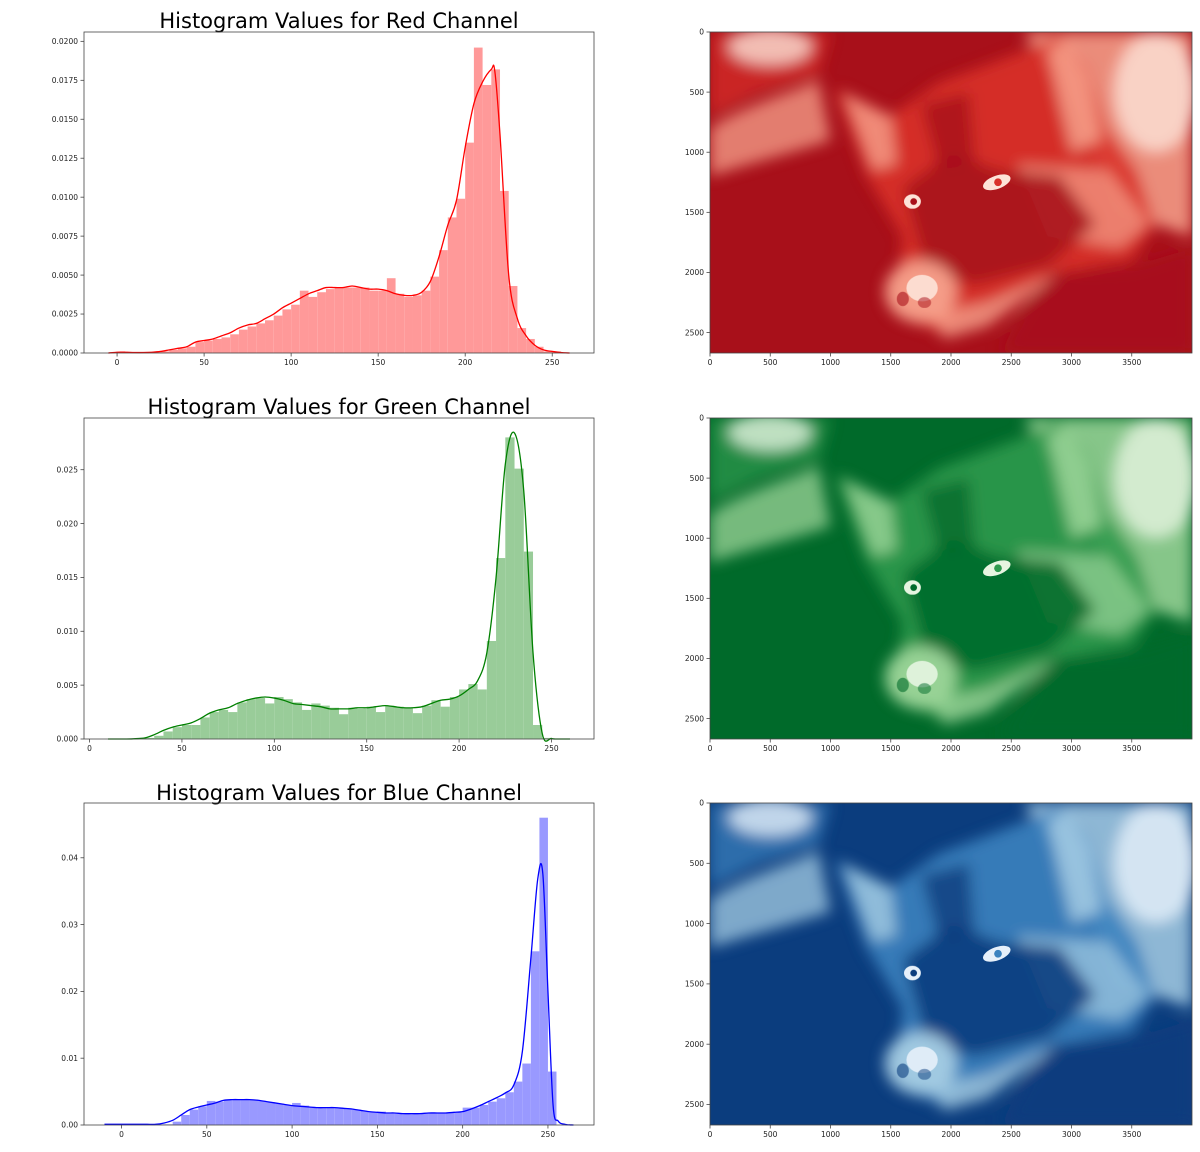  I want to click on y-tick-label: 0, so click(701, 803).